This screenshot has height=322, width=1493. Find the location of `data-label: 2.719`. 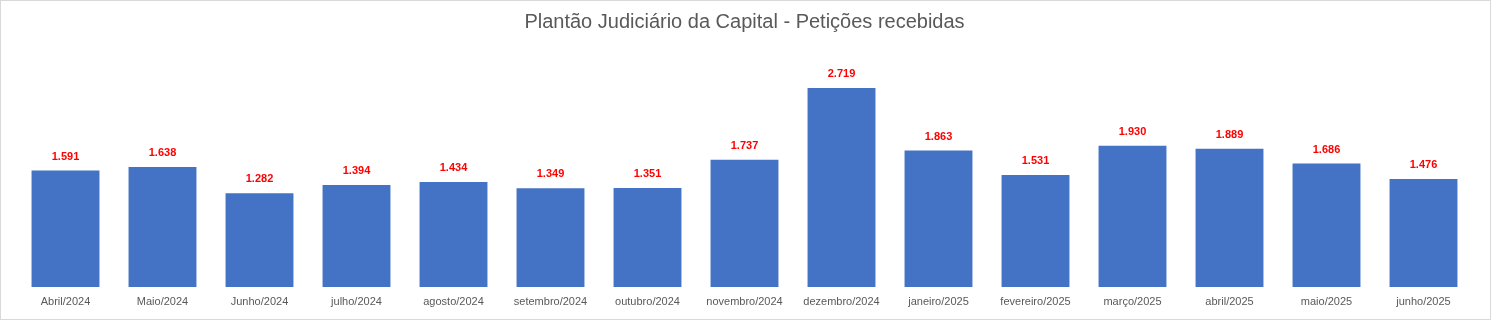

data-label: 2.719 is located at coordinates (841, 72).